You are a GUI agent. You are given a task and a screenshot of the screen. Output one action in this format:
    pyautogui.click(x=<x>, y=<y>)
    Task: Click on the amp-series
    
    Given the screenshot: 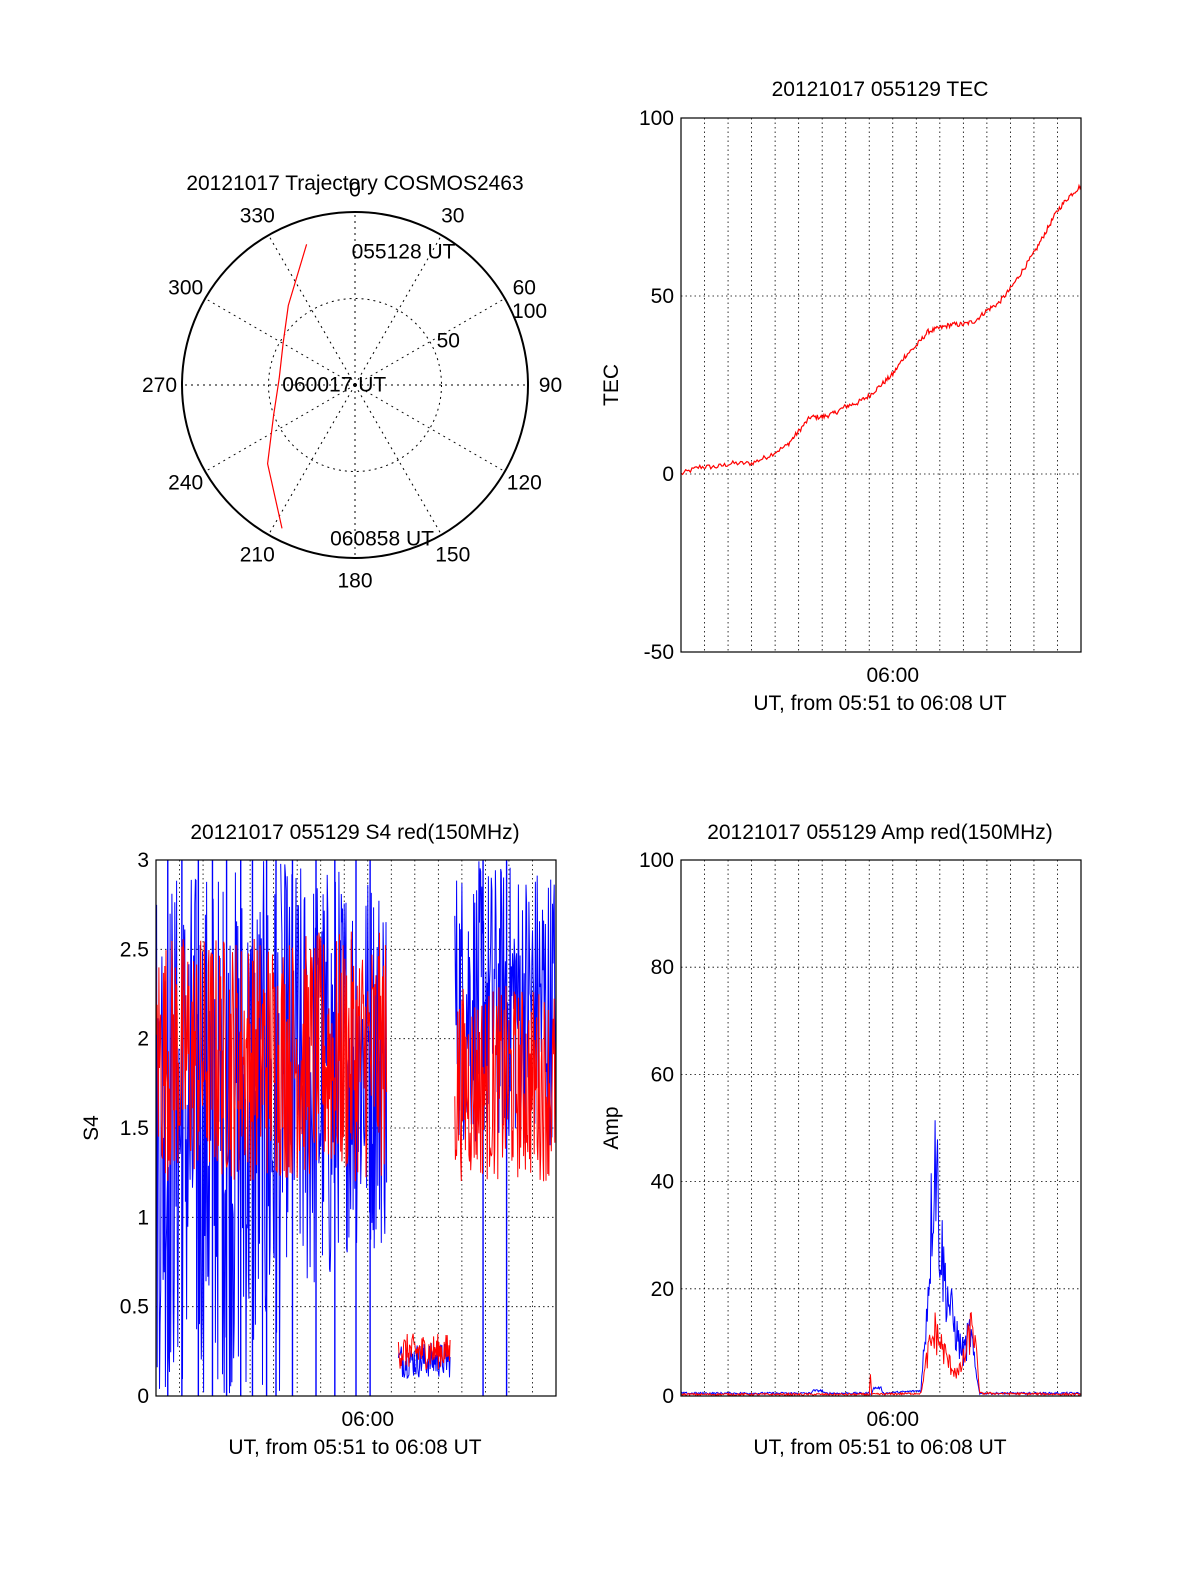 What is the action you would take?
    pyautogui.click(x=881, y=1258)
    